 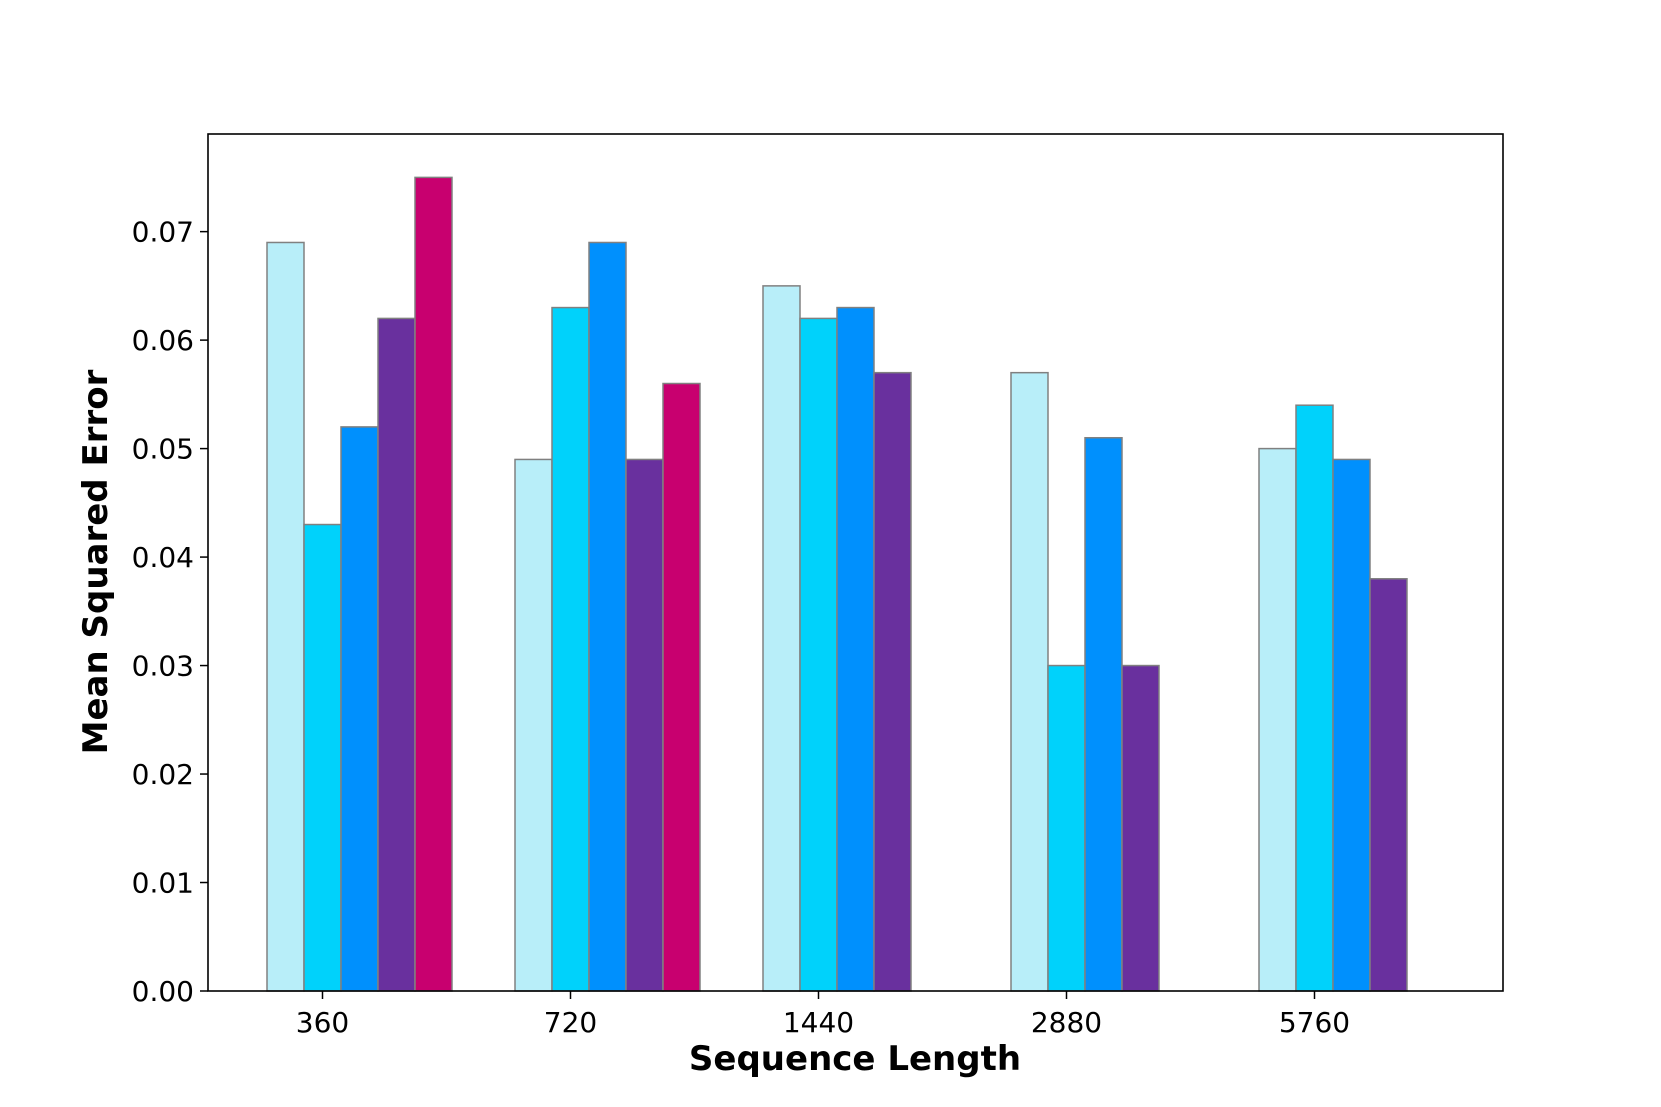 What do you see at coordinates (170, 612) in the screenshot?
I see `y-axis: 0.00 0.01 0.02 0.03 0.04 0.05 0.06 0.07` at bounding box center [170, 612].